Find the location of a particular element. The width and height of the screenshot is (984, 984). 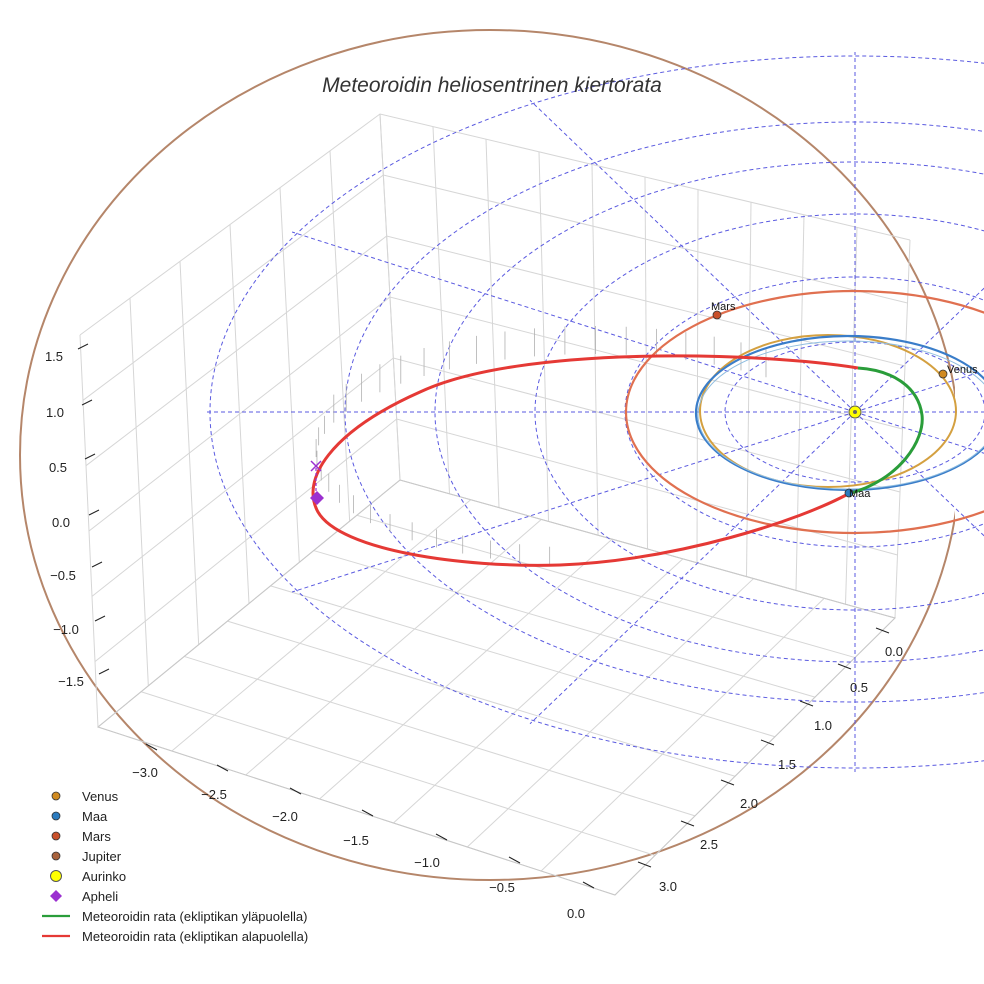

y-tick-label: 2.0 is located at coordinates (749, 803).